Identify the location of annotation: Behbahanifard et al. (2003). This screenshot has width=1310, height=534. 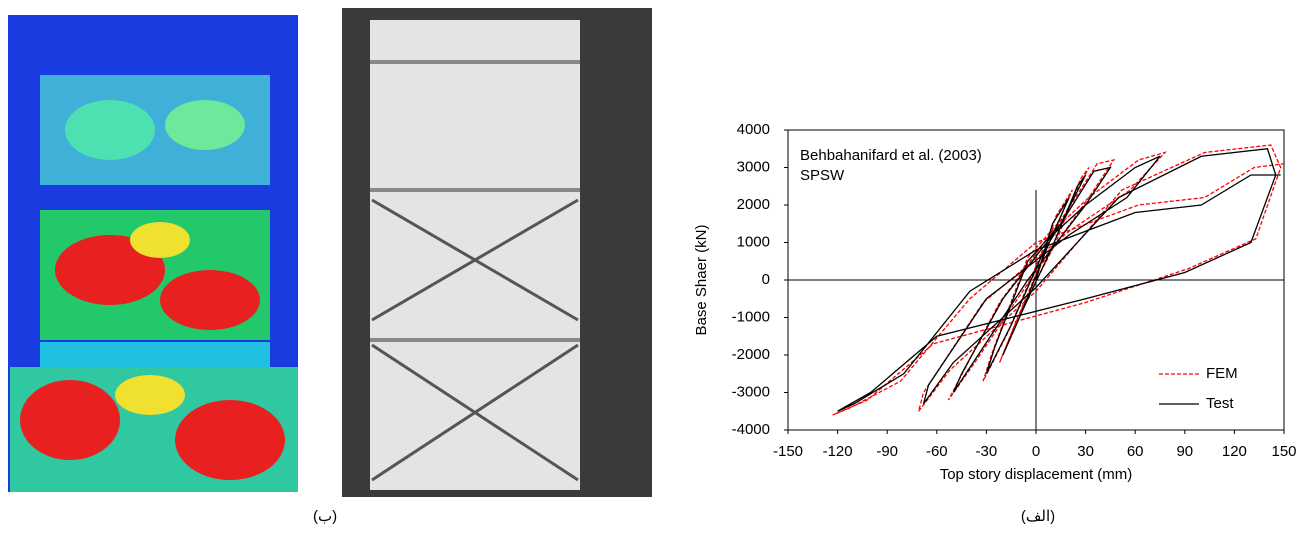
(891, 155).